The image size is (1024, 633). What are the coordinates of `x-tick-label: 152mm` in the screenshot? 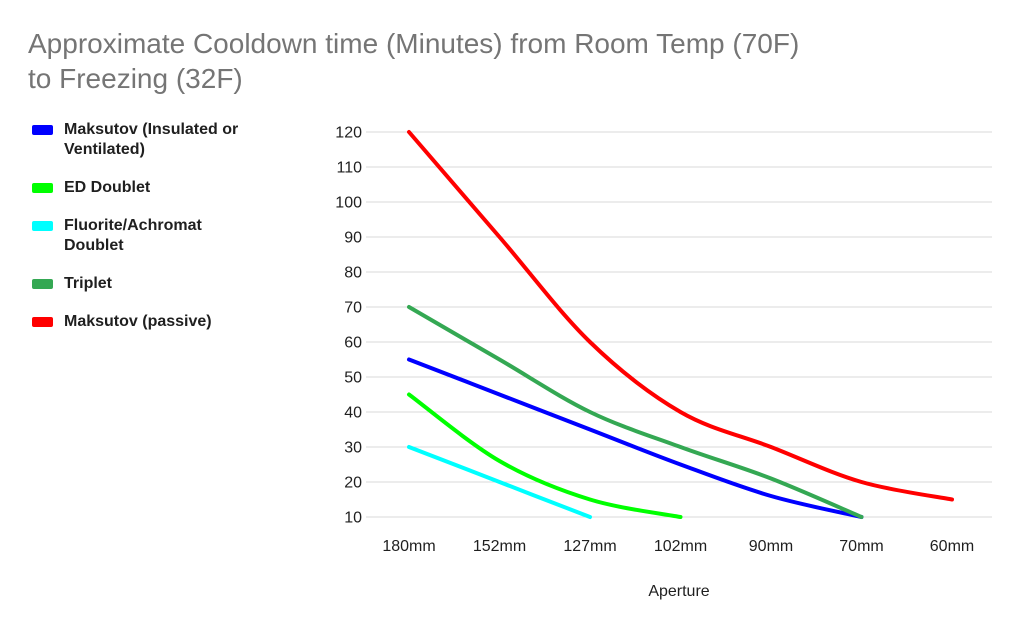 It's located at (499, 546).